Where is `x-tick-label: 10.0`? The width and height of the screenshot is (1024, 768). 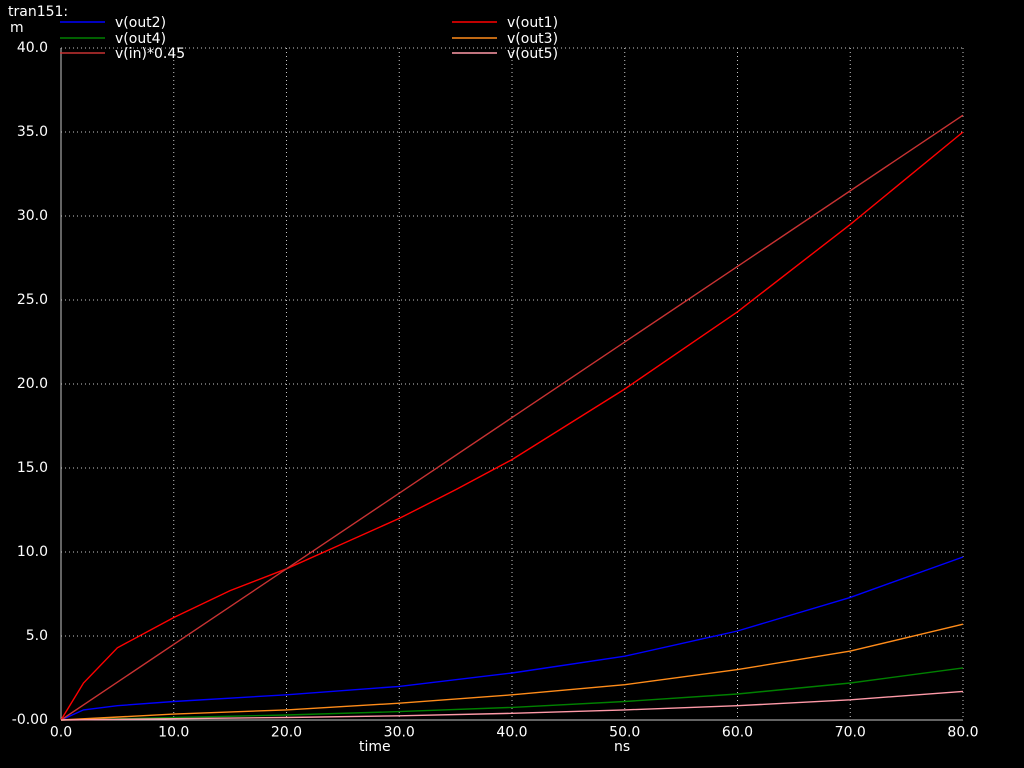 x-tick-label: 10.0 is located at coordinates (173, 733).